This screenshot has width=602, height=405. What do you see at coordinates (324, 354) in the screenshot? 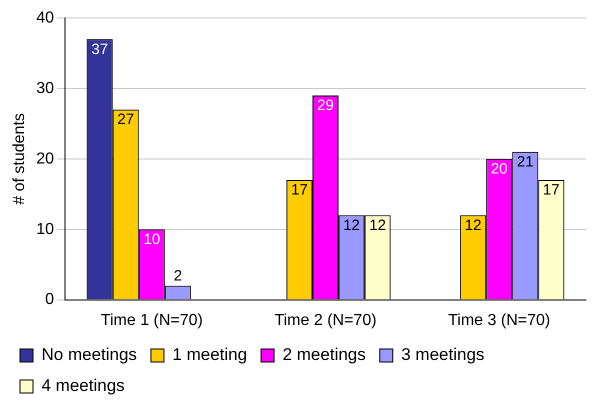
I see `legend-label: 2 meetings` at bounding box center [324, 354].